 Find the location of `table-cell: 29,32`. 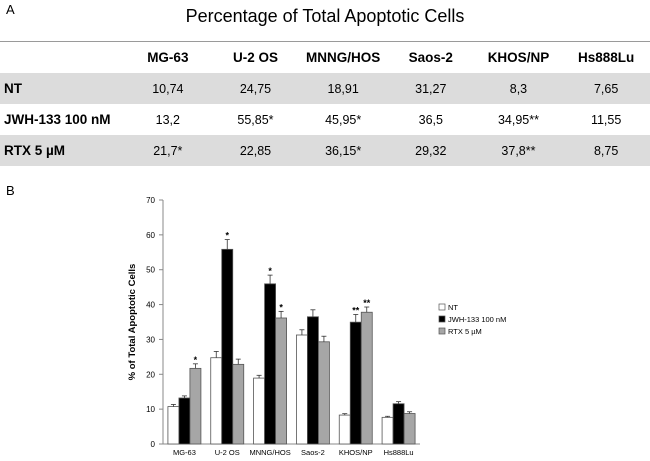

table-cell: 29,32 is located at coordinates (430, 150).